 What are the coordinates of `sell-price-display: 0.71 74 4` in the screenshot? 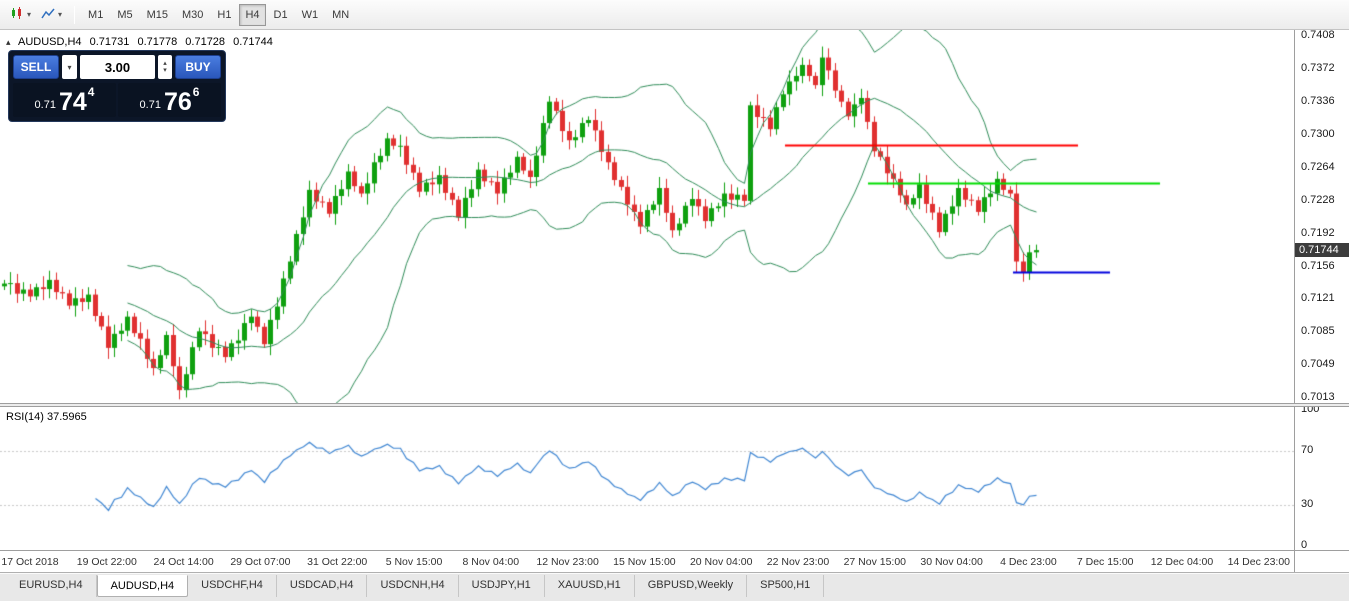 It's located at (64, 100).